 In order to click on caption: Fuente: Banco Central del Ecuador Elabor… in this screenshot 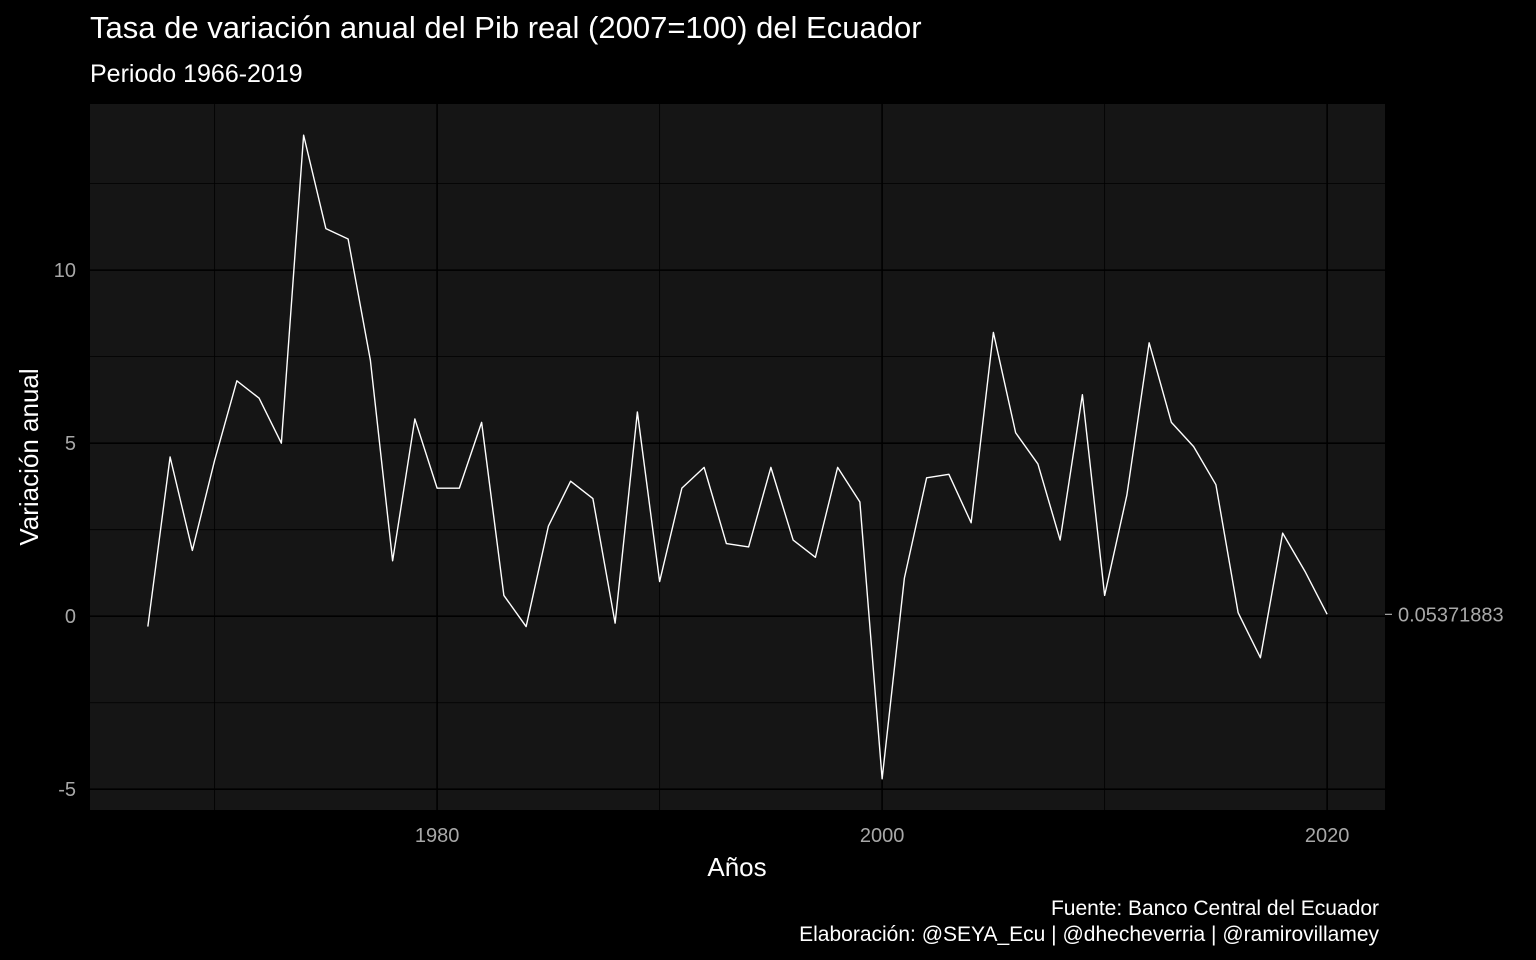, I will do `click(1089, 922)`.